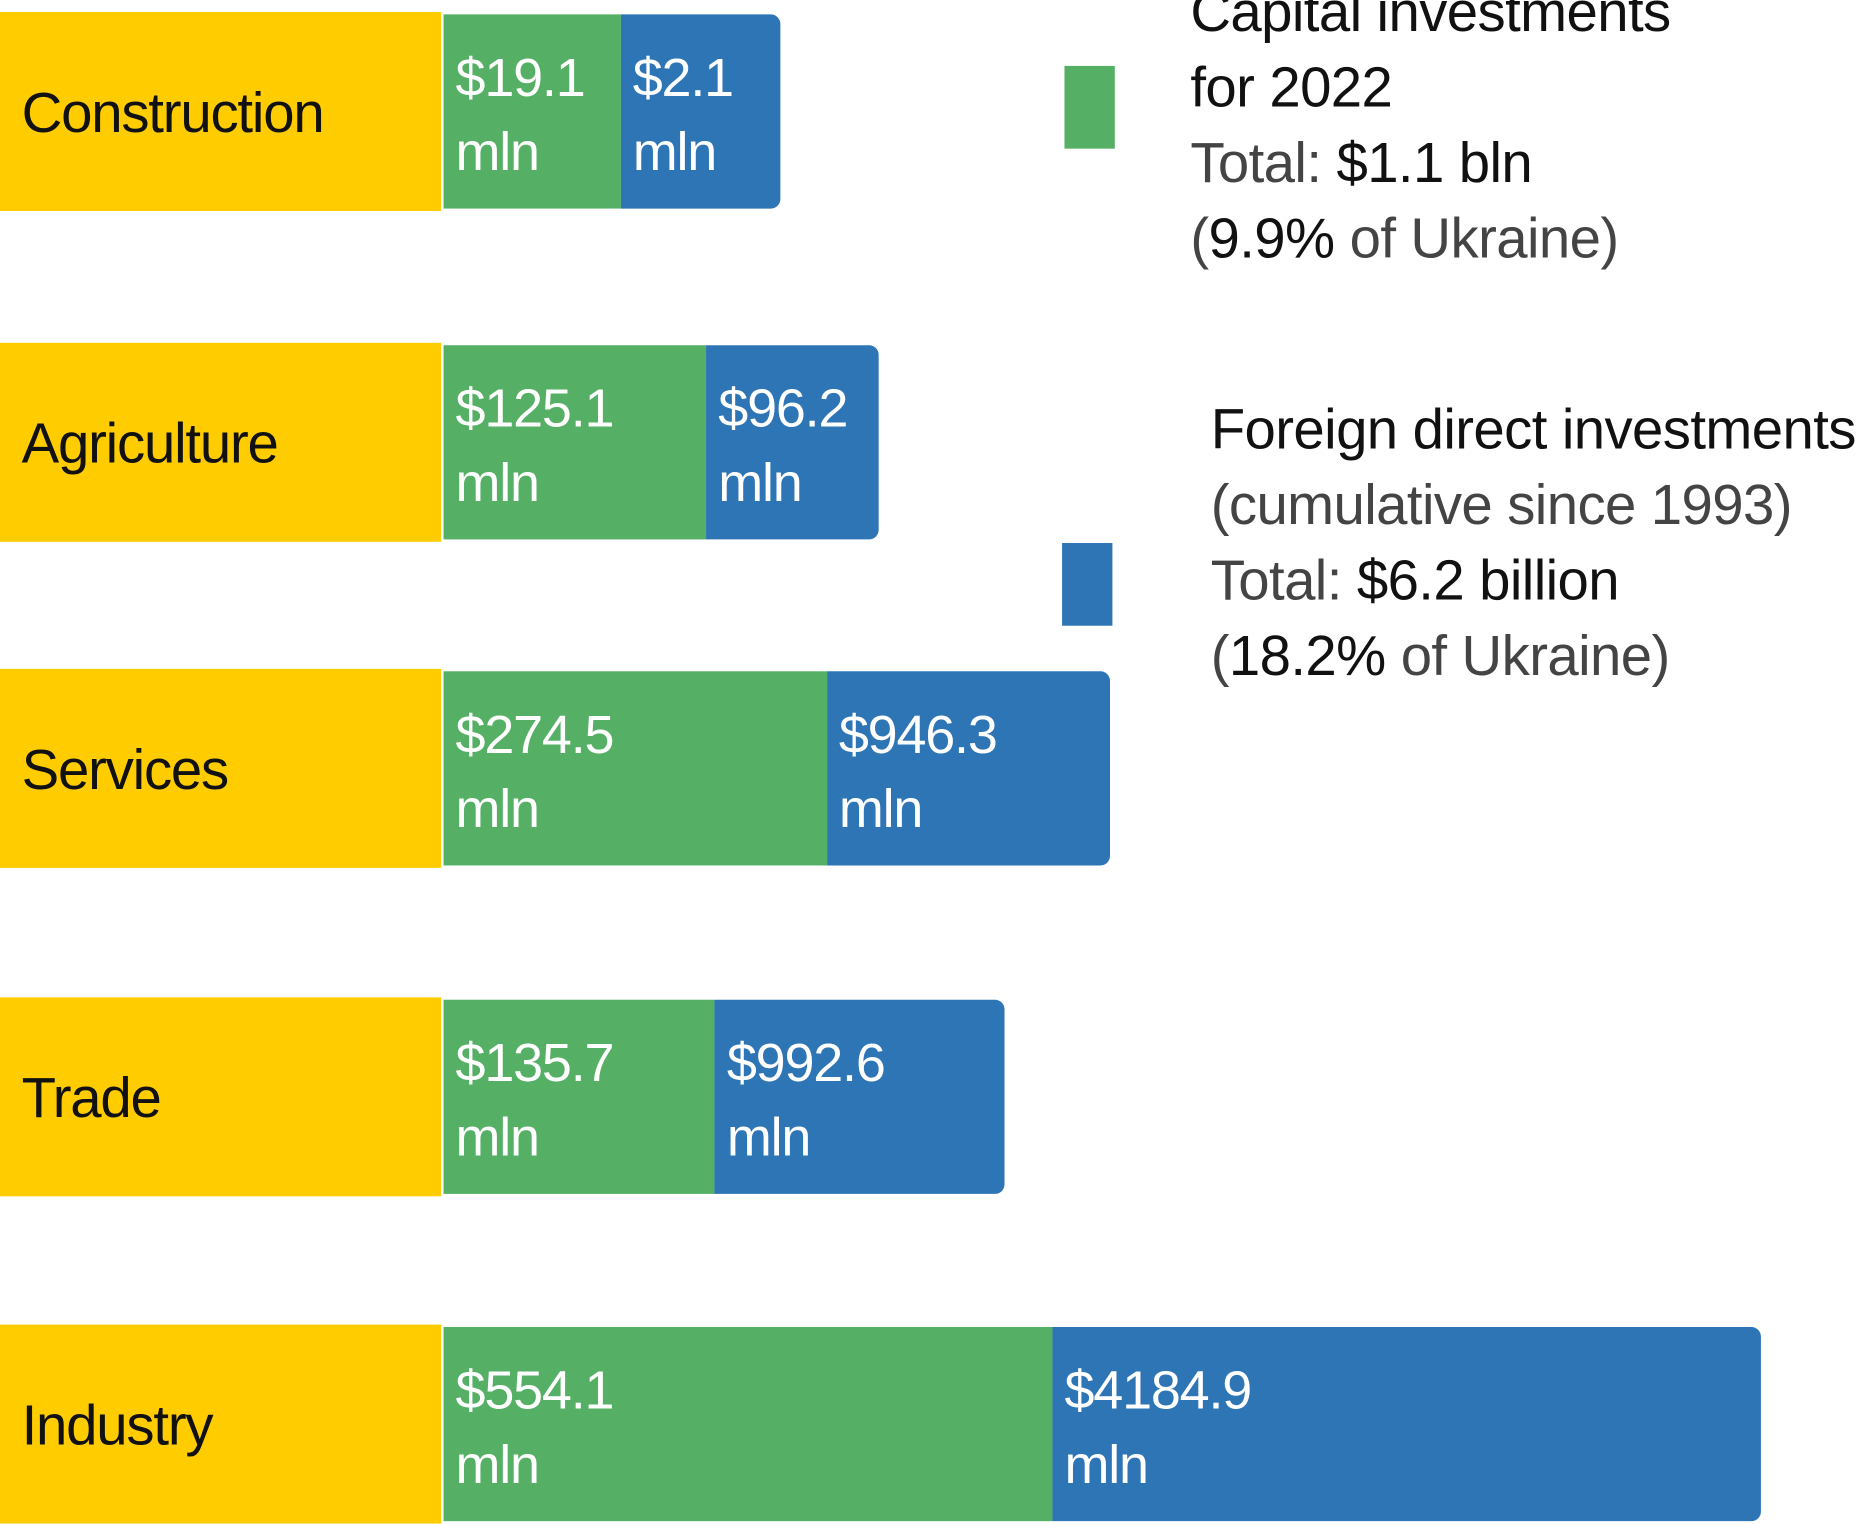 This screenshot has width=1870, height=1524. I want to click on legend-total: $6.2 billion, so click(1488, 579).